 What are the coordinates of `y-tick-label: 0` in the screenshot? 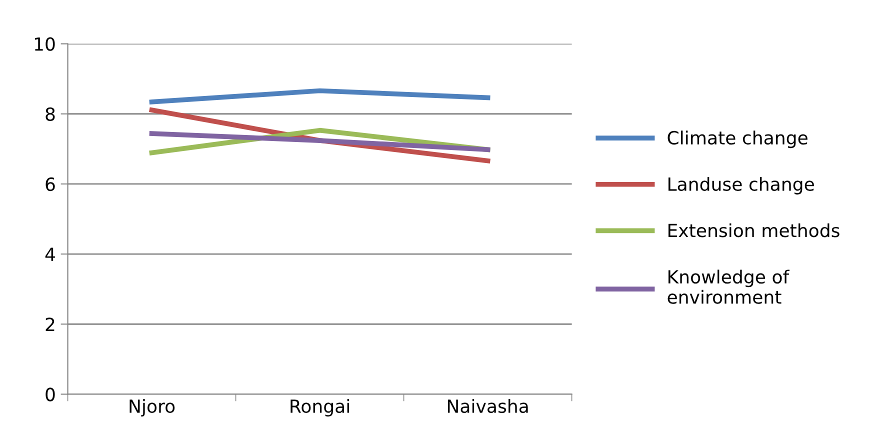 It's located at (50, 395).